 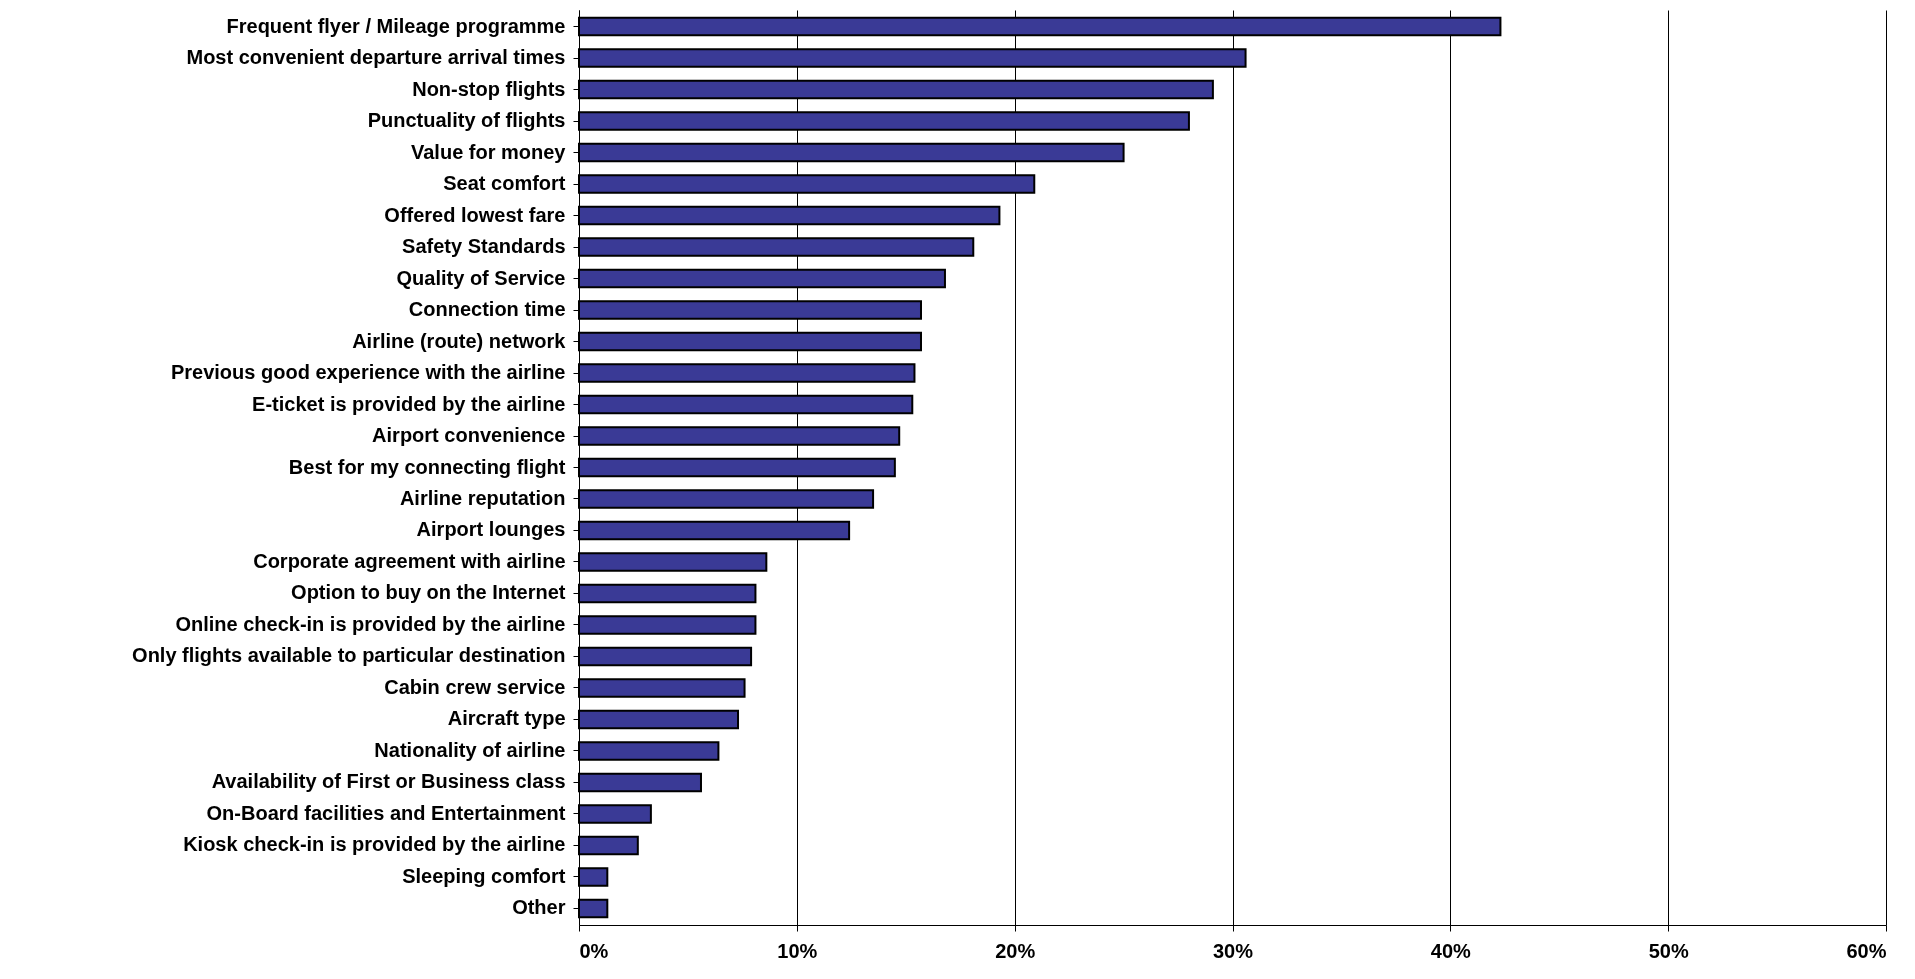 I want to click on y-tick-label: Most convenient departure arrival times, so click(x=376, y=57).